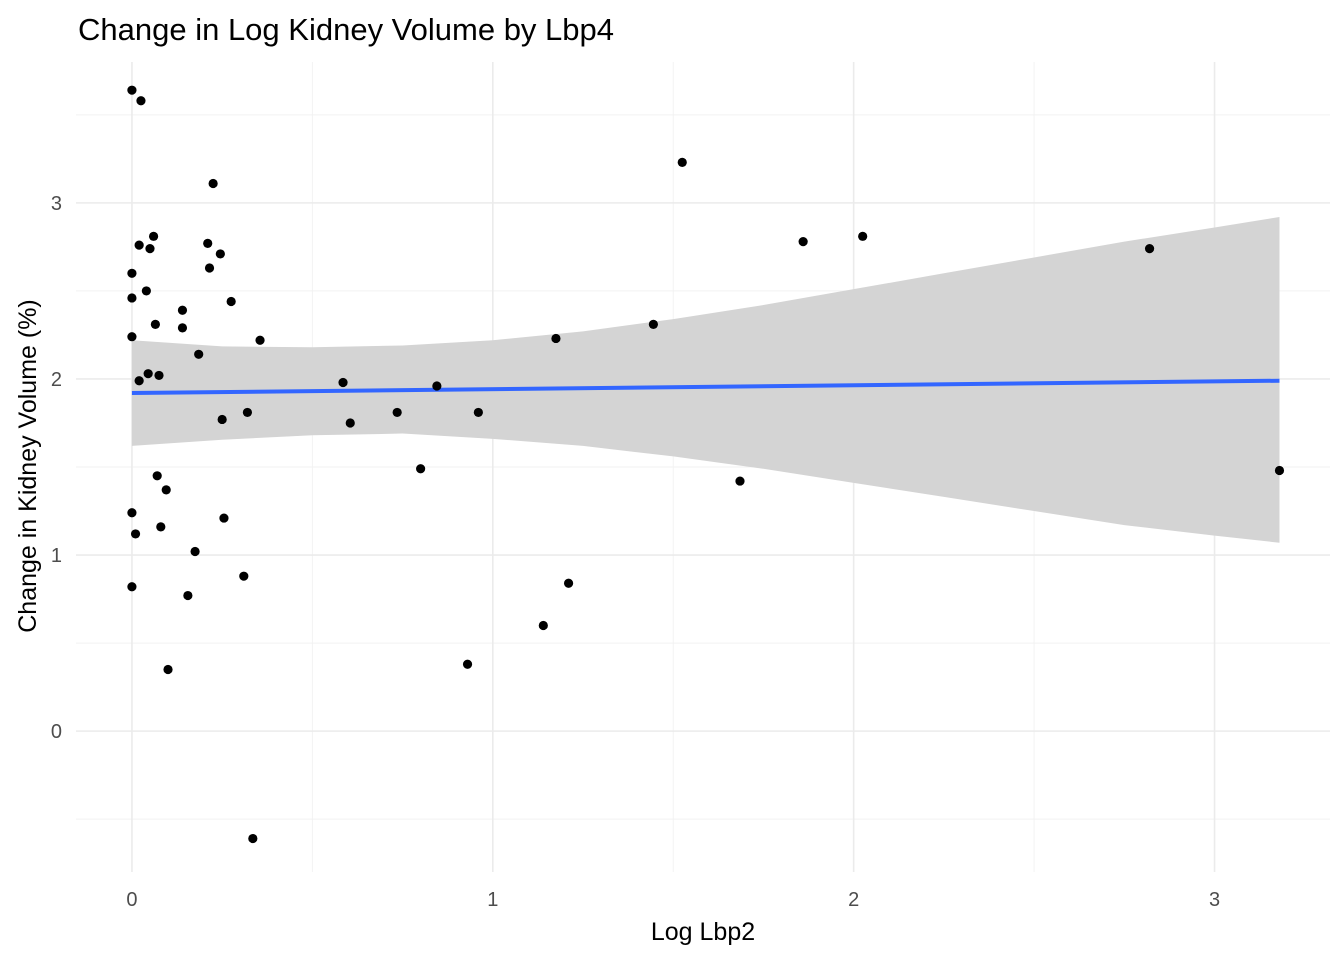  I want to click on x-tick-label: 0, so click(131, 900).